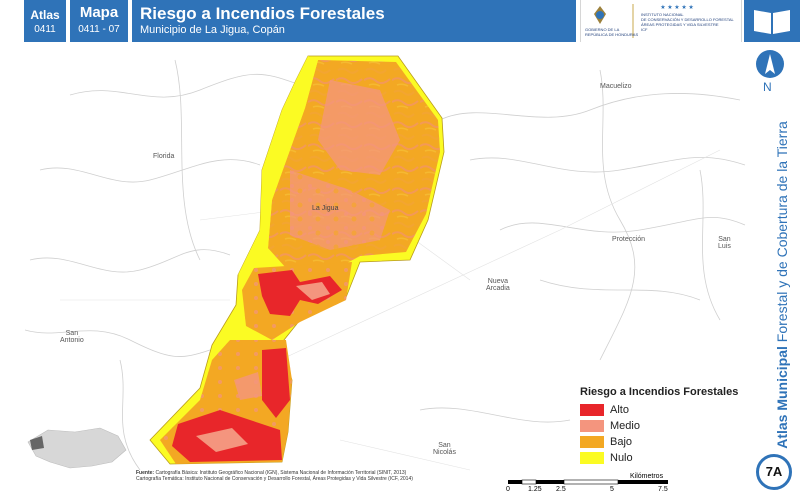 The width and height of the screenshot is (800, 503). I want to click on legend-swatch-bajo, so click(592, 442).